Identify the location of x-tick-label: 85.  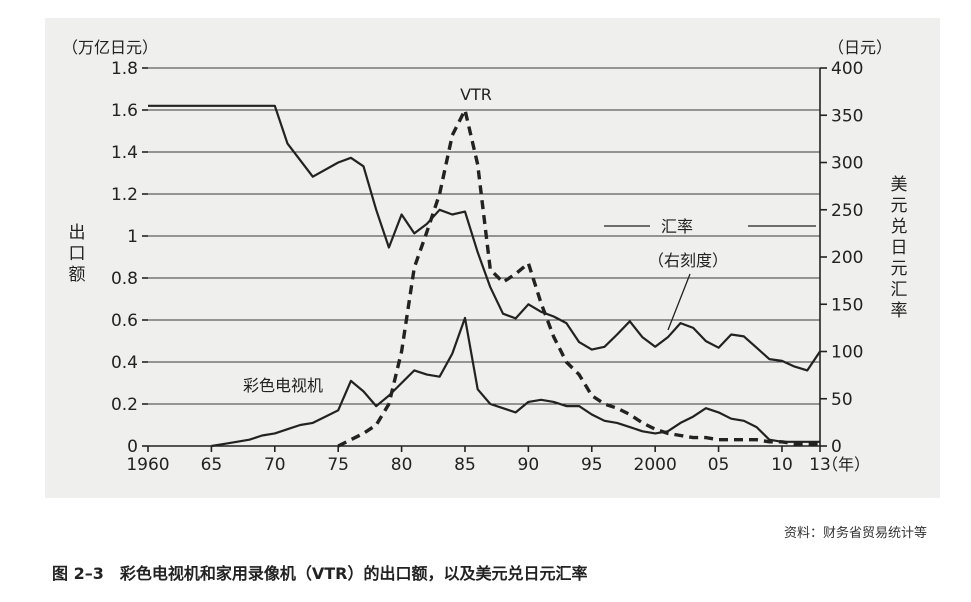
(465, 465).